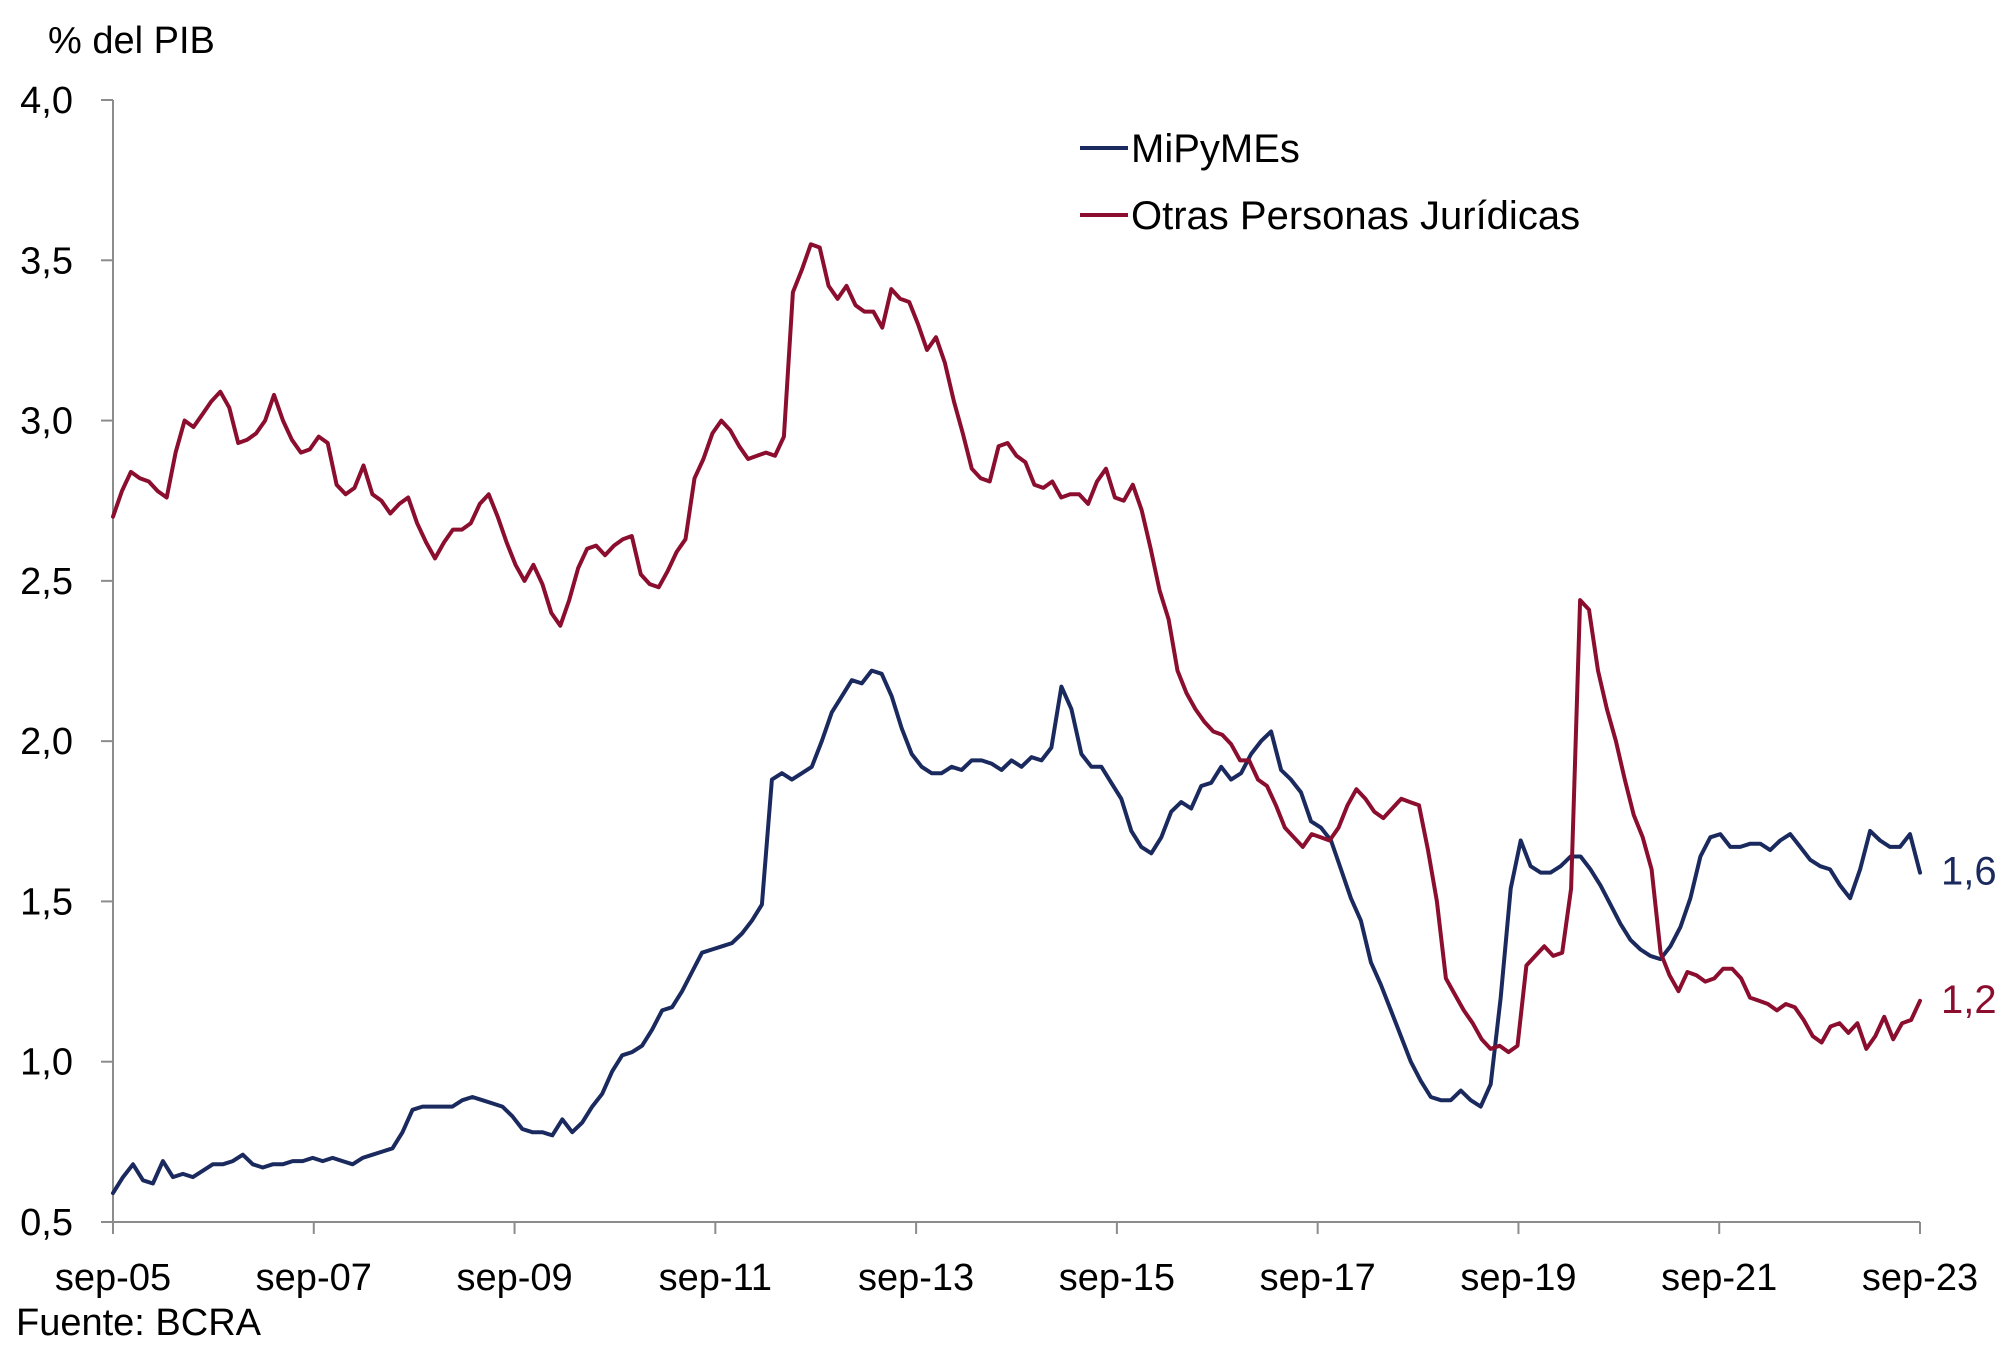 This screenshot has width=2000, height=1354. What do you see at coordinates (1355, 216) in the screenshot?
I see `legend-label-1: Otras Personas Jurídicas` at bounding box center [1355, 216].